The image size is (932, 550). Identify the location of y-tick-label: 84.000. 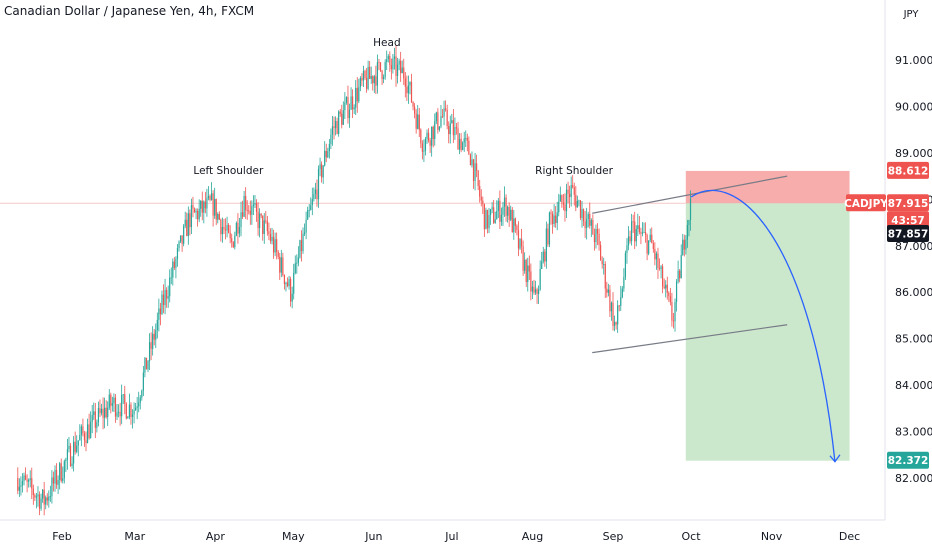
(913, 385).